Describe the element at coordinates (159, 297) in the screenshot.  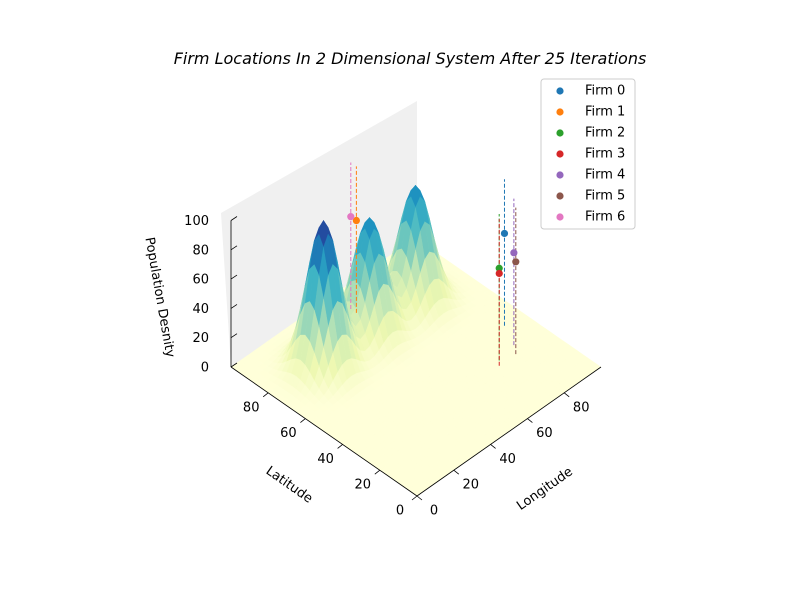
I see `z-axis-label: Population Desnity` at that location.